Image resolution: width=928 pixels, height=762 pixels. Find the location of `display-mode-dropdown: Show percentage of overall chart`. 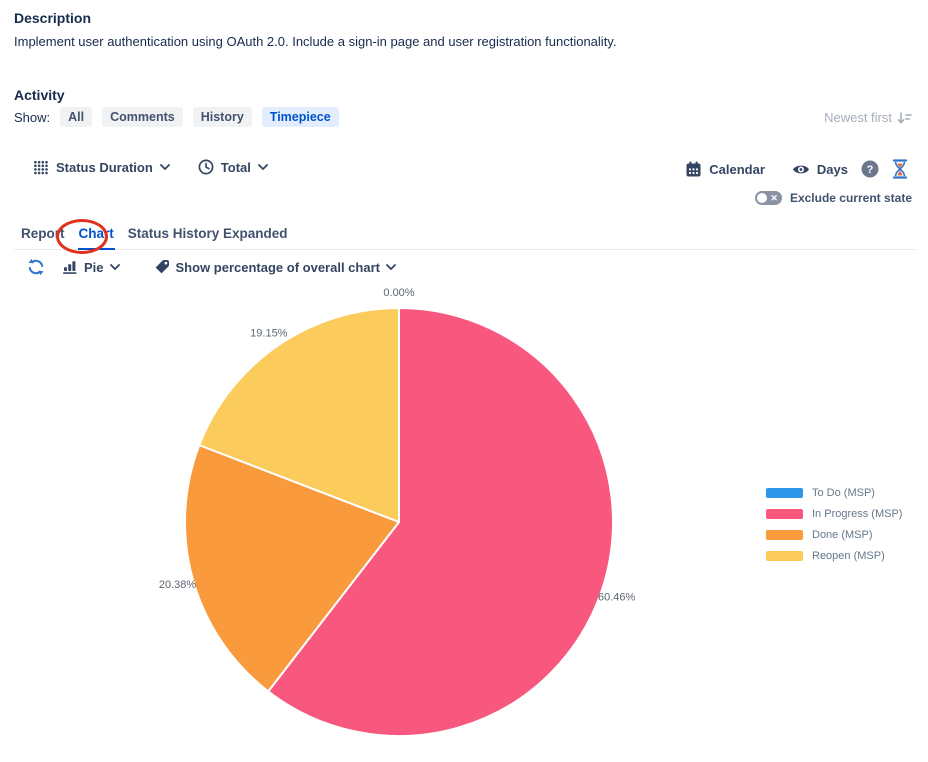

display-mode-dropdown: Show percentage of overall chart is located at coordinates (275, 267).